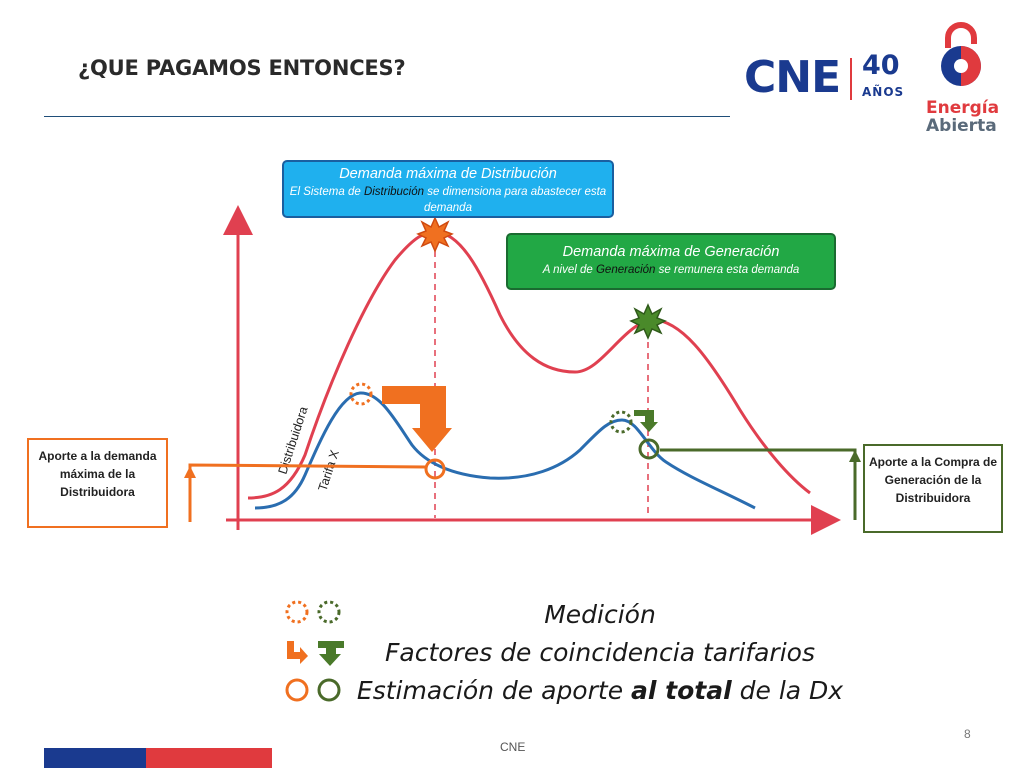  What do you see at coordinates (881, 65) in the screenshot?
I see `logo-40: 40` at bounding box center [881, 65].